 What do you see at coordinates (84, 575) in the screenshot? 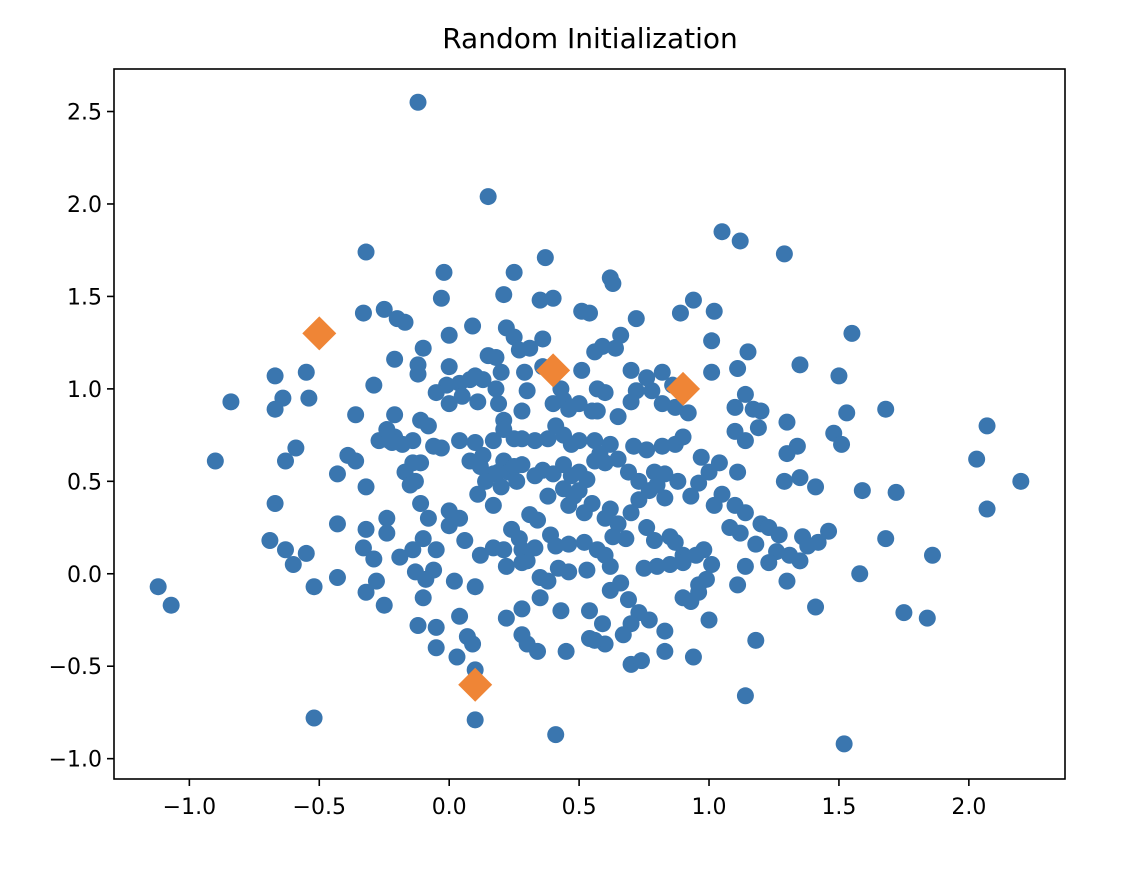
I see `y-tick-label: 0.0` at bounding box center [84, 575].